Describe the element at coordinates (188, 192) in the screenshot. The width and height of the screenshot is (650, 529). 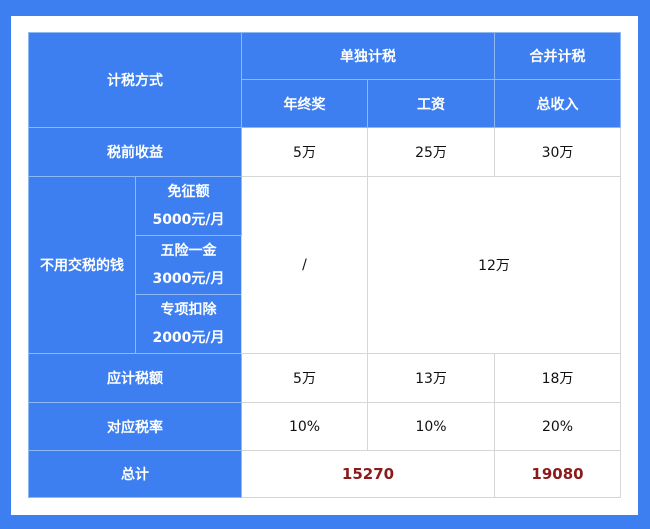
I see `exempt-name: 免征额` at that location.